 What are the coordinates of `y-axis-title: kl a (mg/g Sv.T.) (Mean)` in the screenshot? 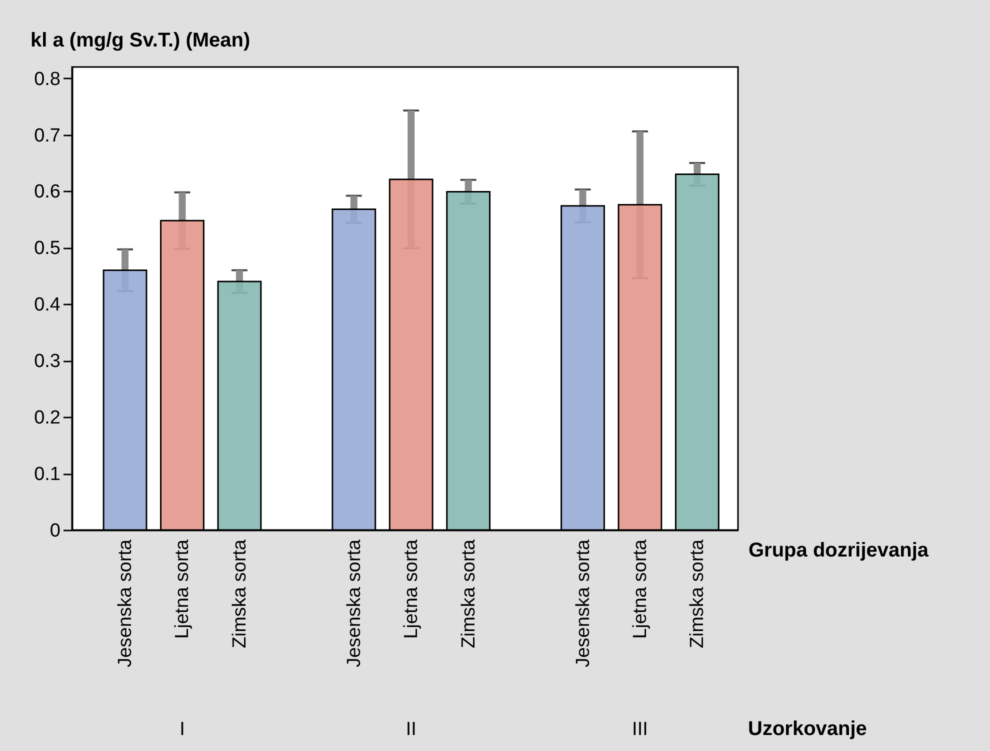 It's located at (140, 41).